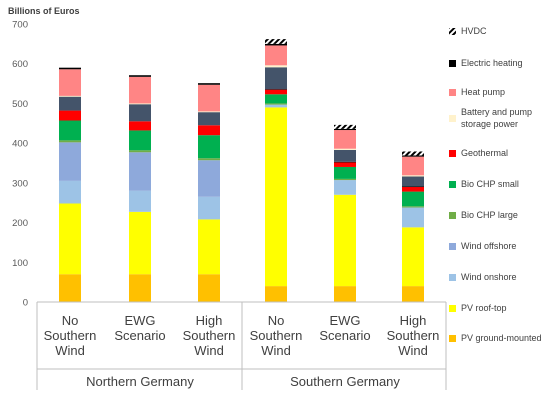  Describe the element at coordinates (474, 31) in the screenshot. I see `legend-label: HVDC` at that location.